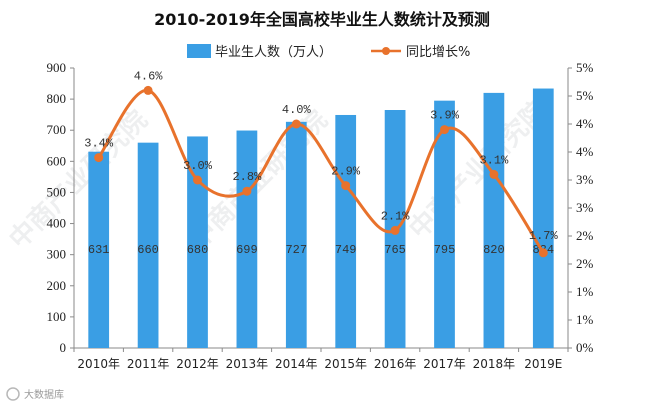  Describe the element at coordinates (396, 216) in the screenshot. I see `line-value-label: 2.1%` at that location.